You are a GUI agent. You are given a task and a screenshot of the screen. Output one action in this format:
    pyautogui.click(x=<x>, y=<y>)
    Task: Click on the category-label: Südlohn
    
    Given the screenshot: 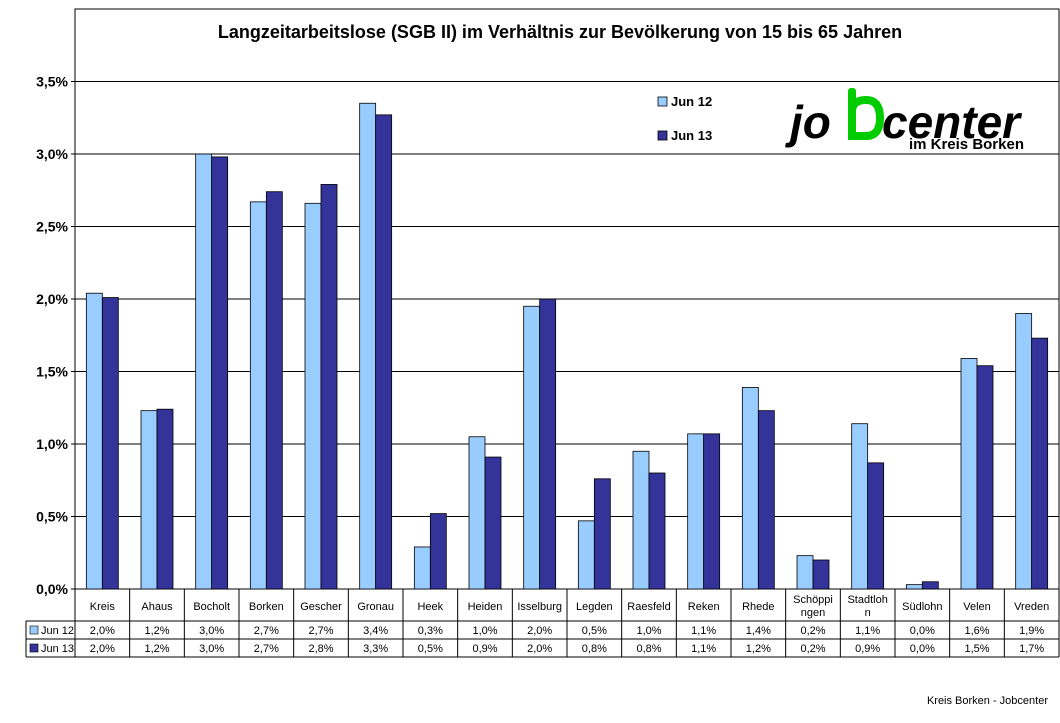 What is the action you would take?
    pyautogui.click(x=922, y=607)
    